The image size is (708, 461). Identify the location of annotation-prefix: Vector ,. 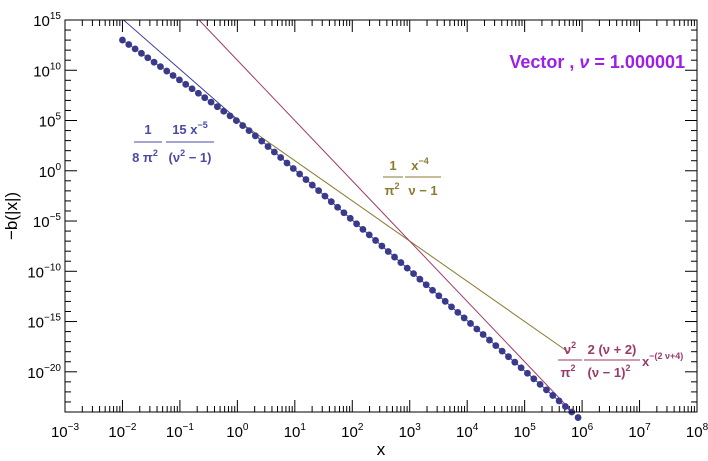
(544, 62).